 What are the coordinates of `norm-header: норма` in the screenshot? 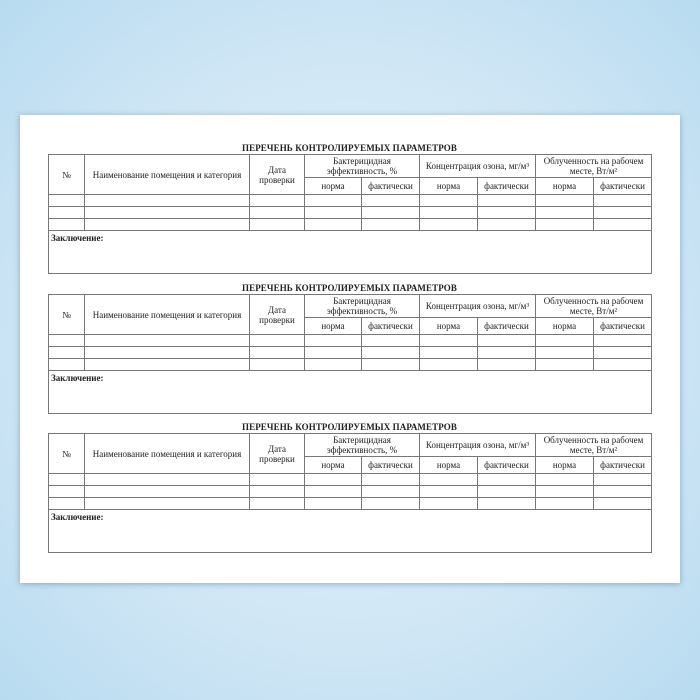 It's located at (333, 186).